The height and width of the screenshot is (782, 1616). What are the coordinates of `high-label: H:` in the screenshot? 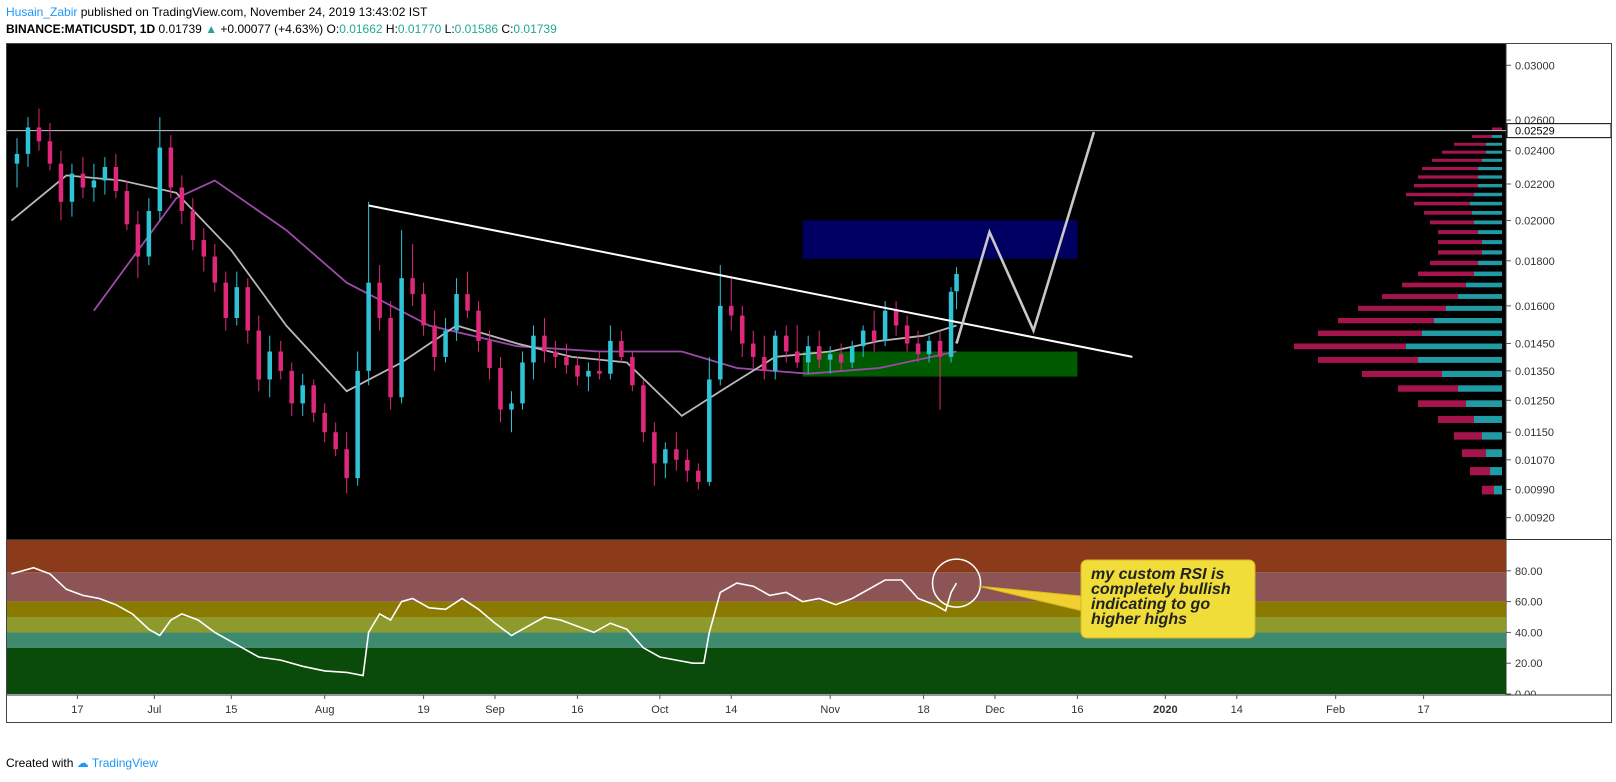 It's located at (391, 29).